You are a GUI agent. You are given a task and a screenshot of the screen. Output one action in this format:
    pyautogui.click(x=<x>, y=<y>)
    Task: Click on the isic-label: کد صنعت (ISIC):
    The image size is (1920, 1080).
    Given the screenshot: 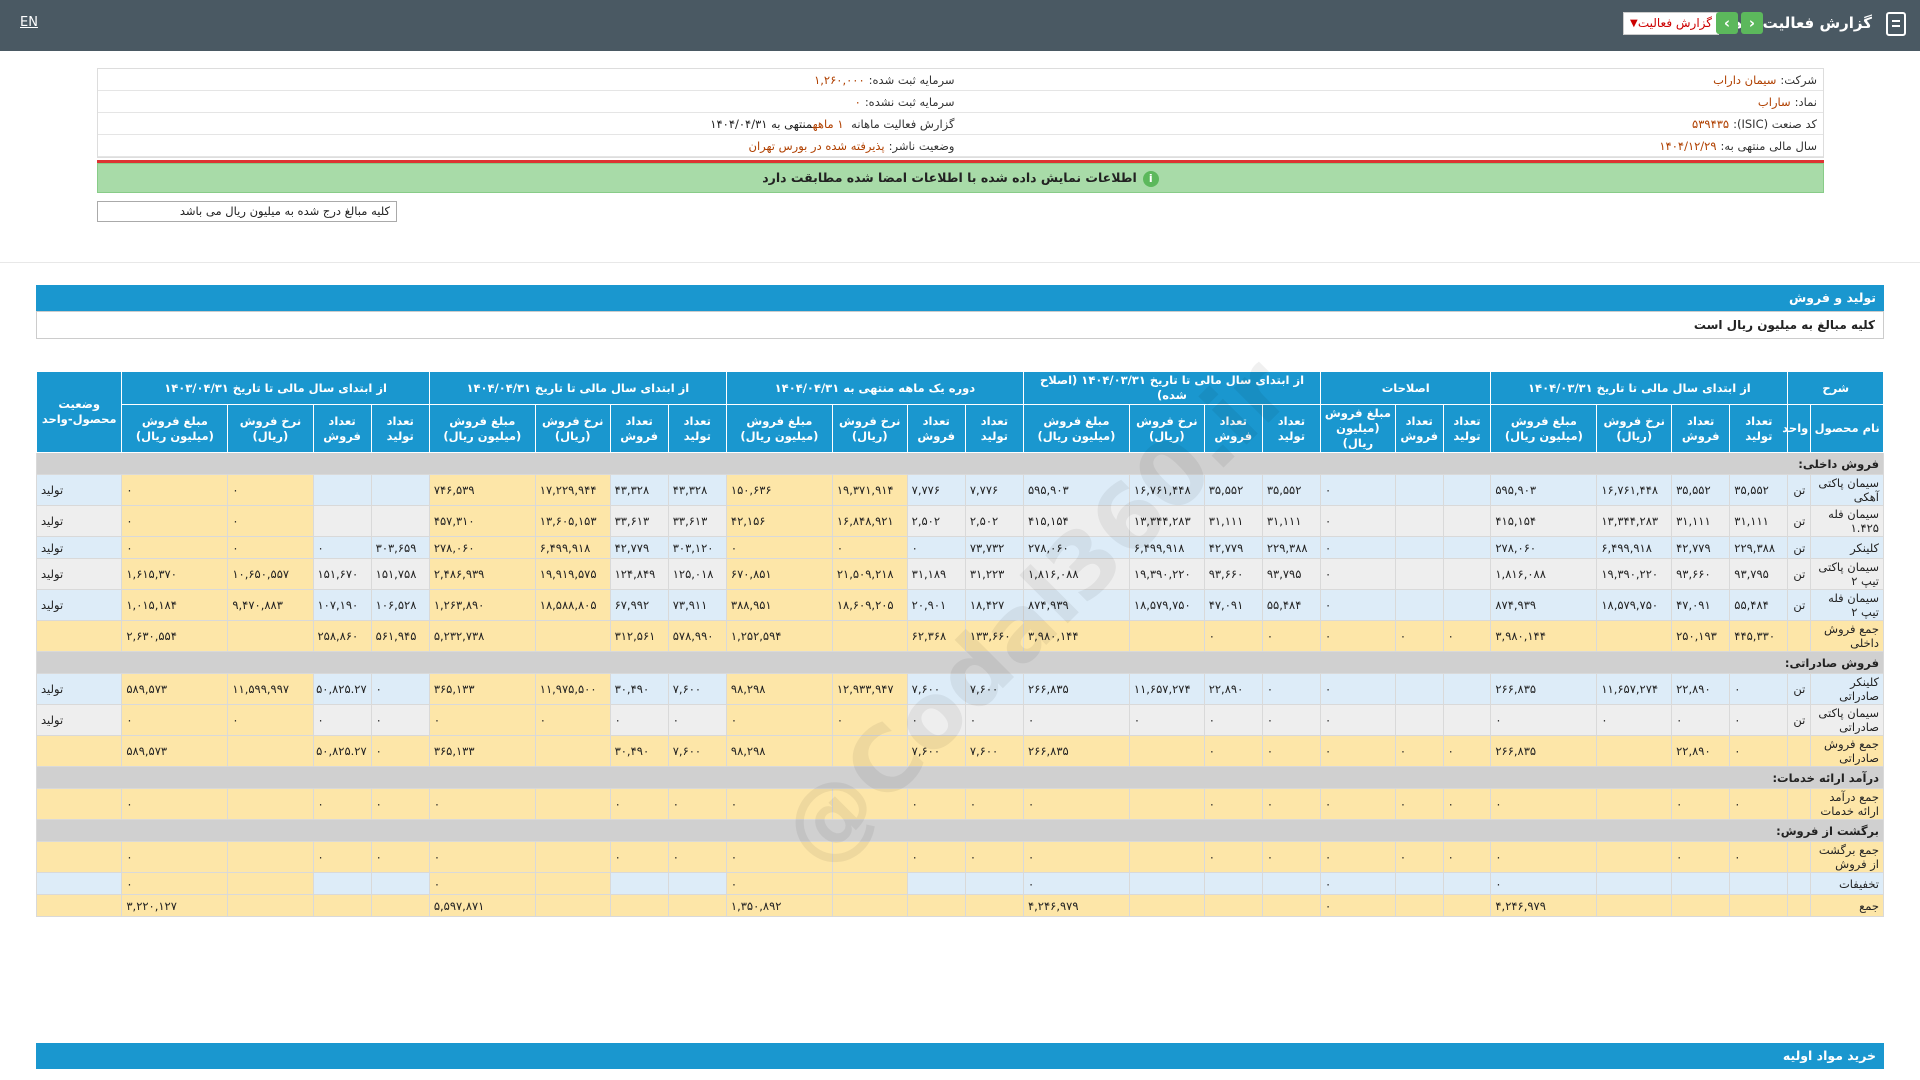 What is the action you would take?
    pyautogui.click(x=1775, y=124)
    